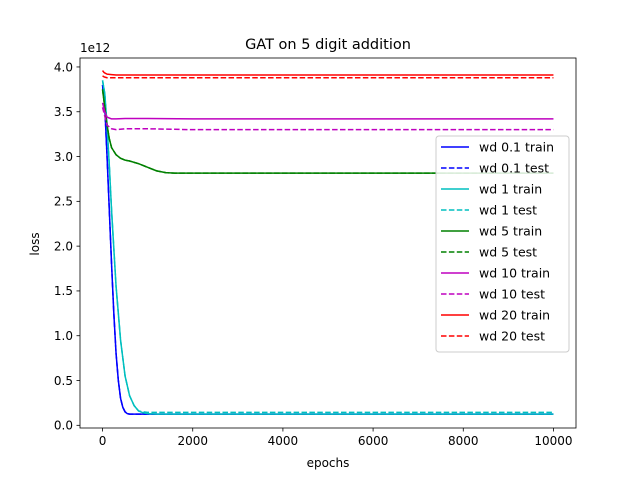 This screenshot has height=485, width=640. What do you see at coordinates (512, 294) in the screenshot?
I see `legend-entry-label: wd 10 test` at bounding box center [512, 294].